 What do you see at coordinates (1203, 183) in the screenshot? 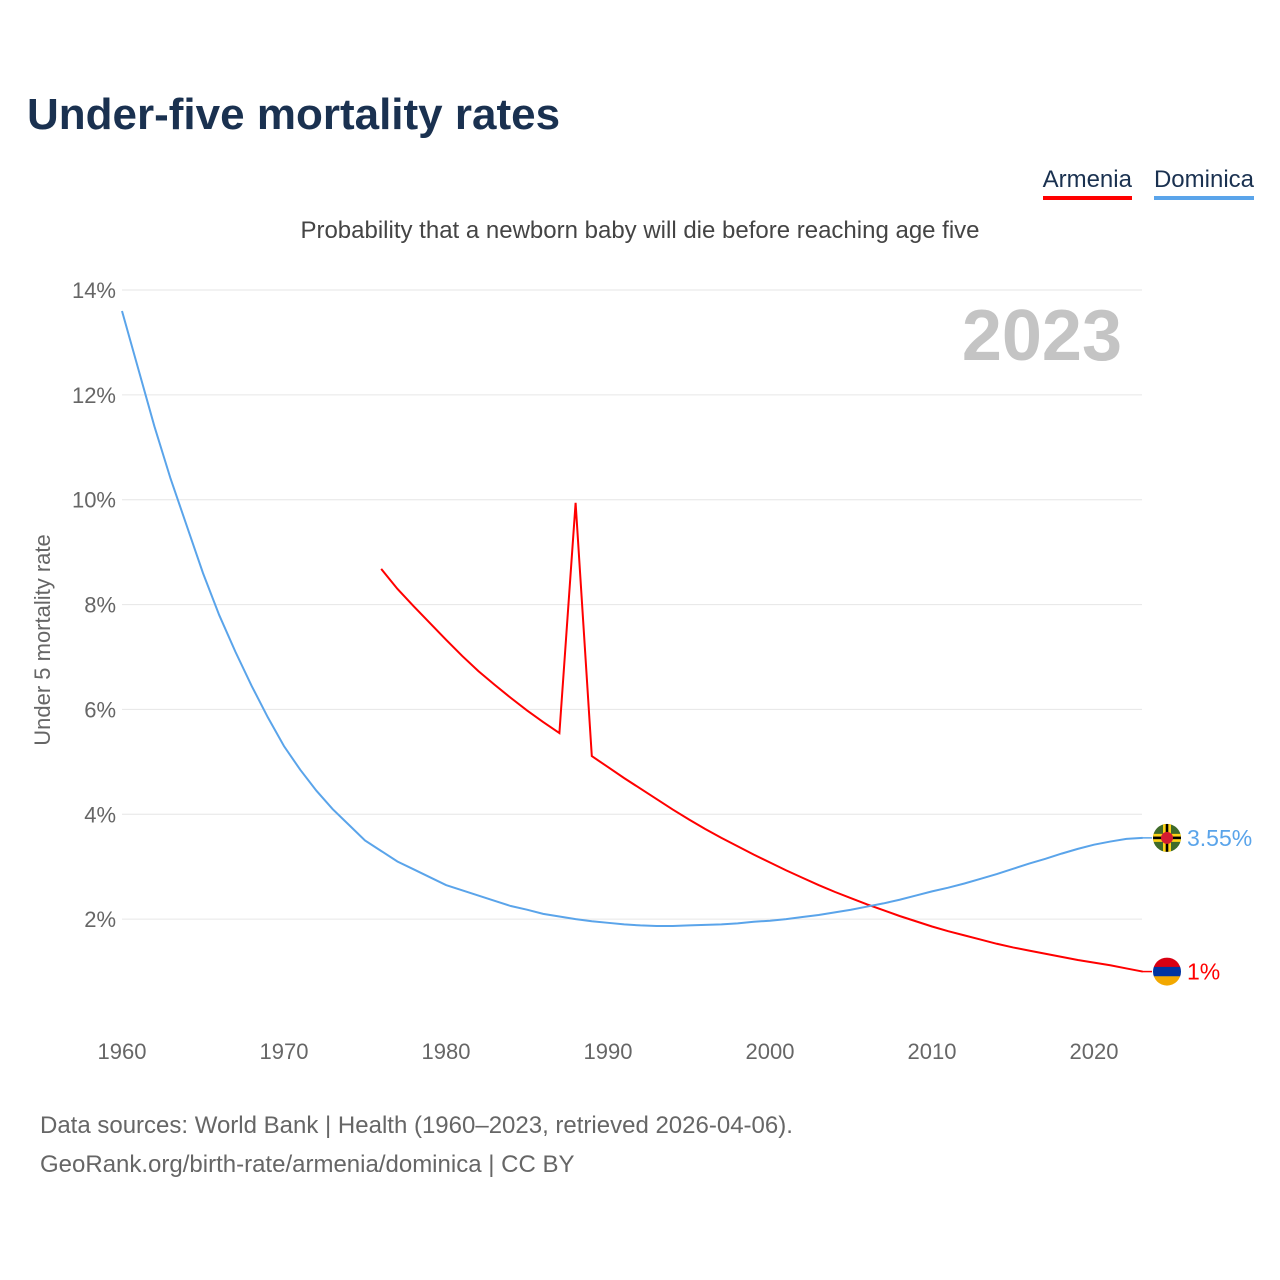
I see `legend-item-dominica: Dominica` at bounding box center [1203, 183].